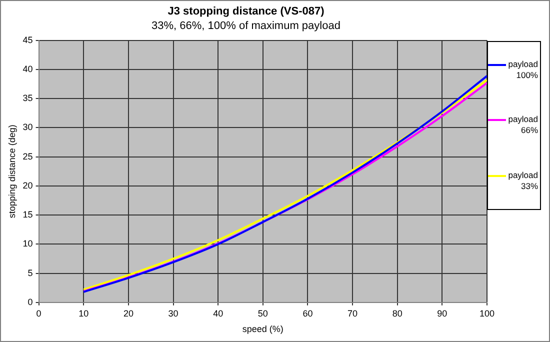 Image resolution: width=550 pixels, height=342 pixels. I want to click on y-tick-label: 30, so click(27, 127).